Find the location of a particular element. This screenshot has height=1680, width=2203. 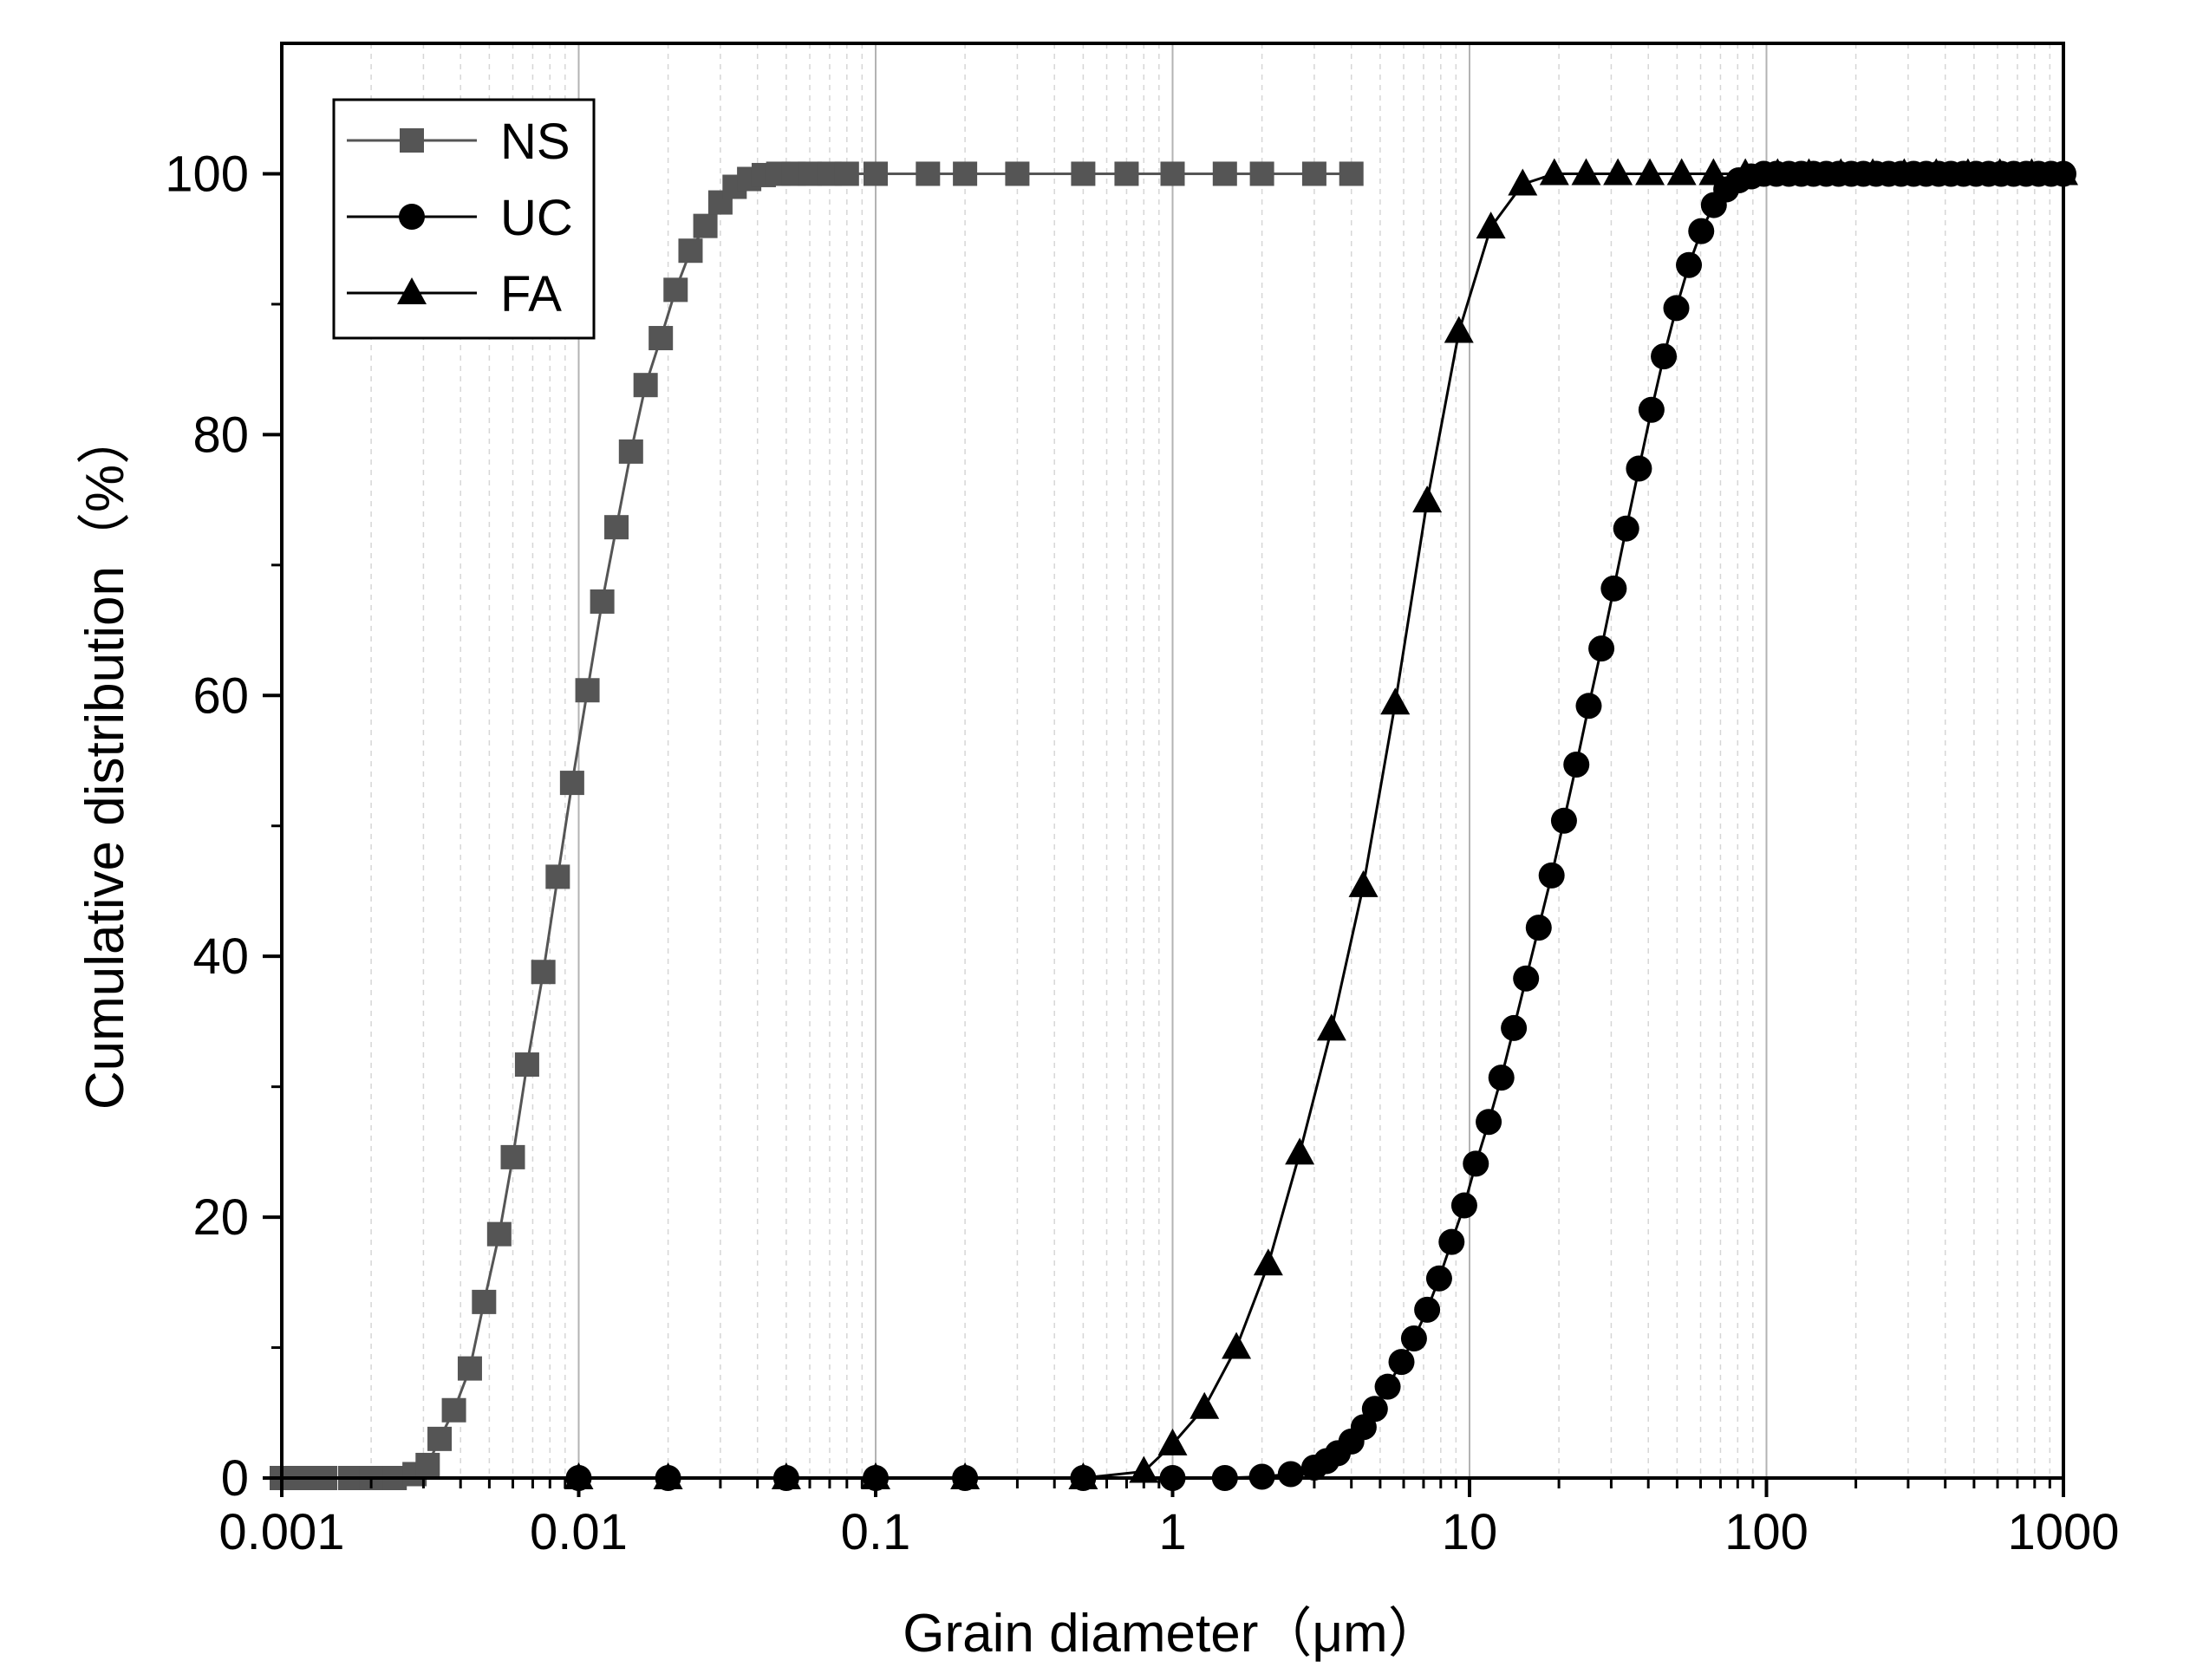

legend-item-ns: NS is located at coordinates (458, 142).